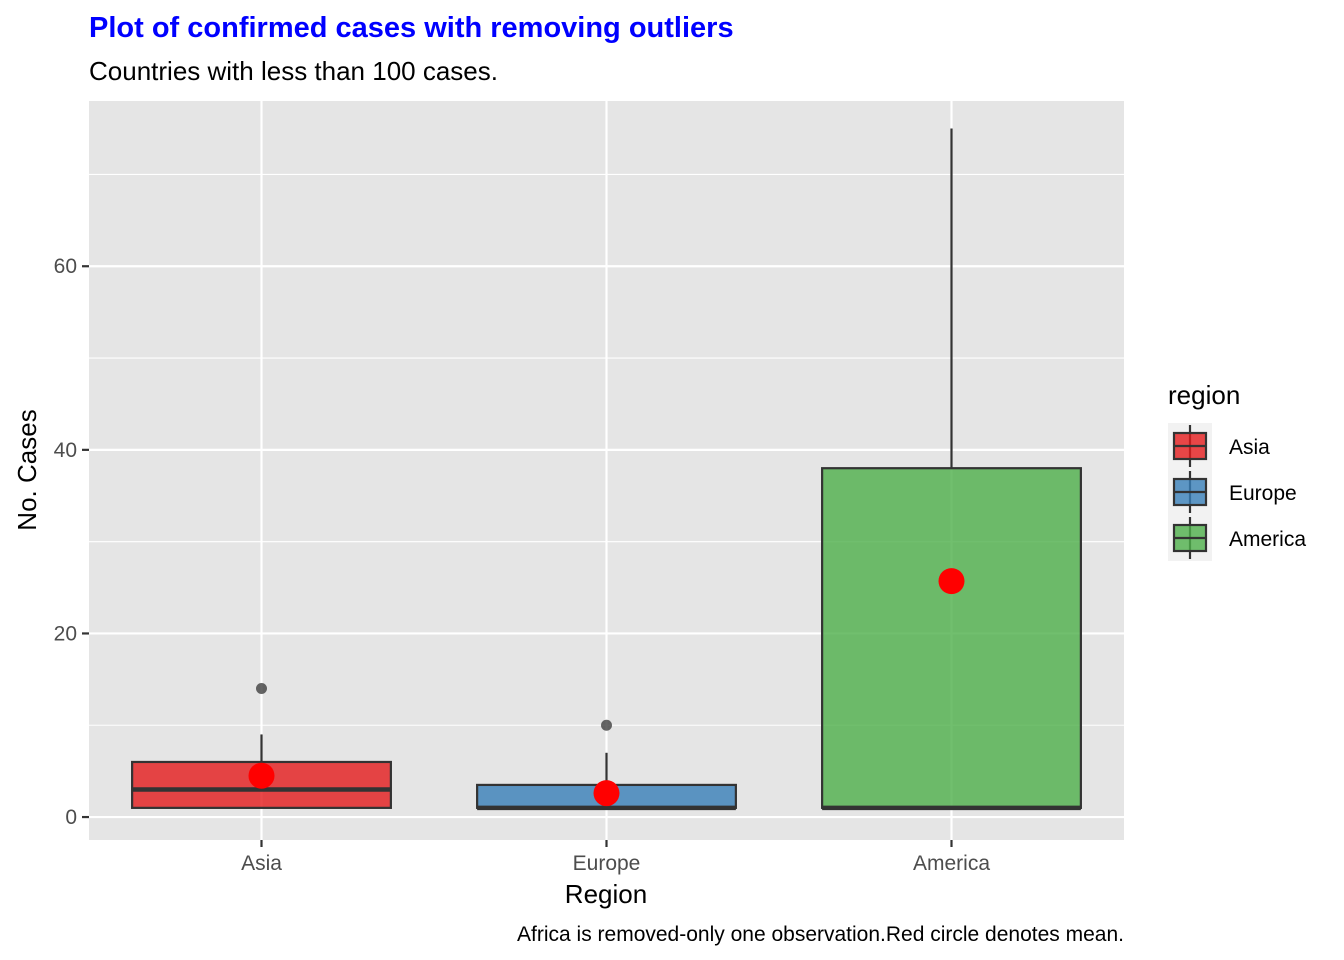  What do you see at coordinates (1221, 446) in the screenshot?
I see `legend-item-asia: Asia` at bounding box center [1221, 446].